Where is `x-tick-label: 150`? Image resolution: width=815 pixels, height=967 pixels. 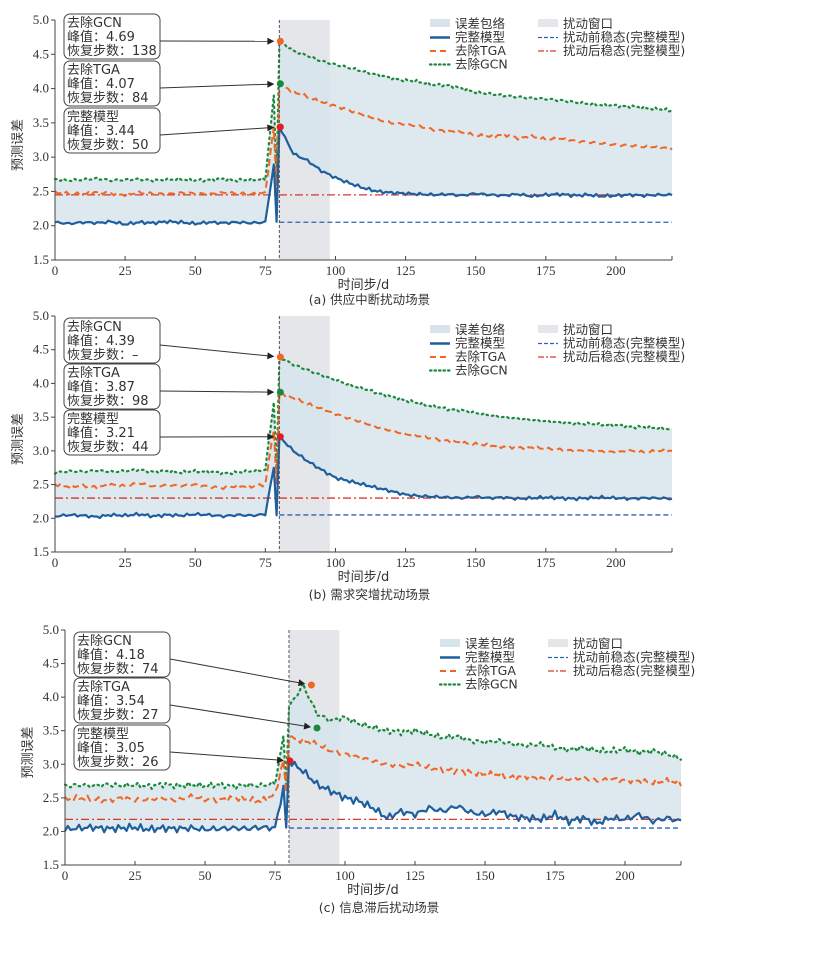
x-tick-label: 150 is located at coordinates (476, 270).